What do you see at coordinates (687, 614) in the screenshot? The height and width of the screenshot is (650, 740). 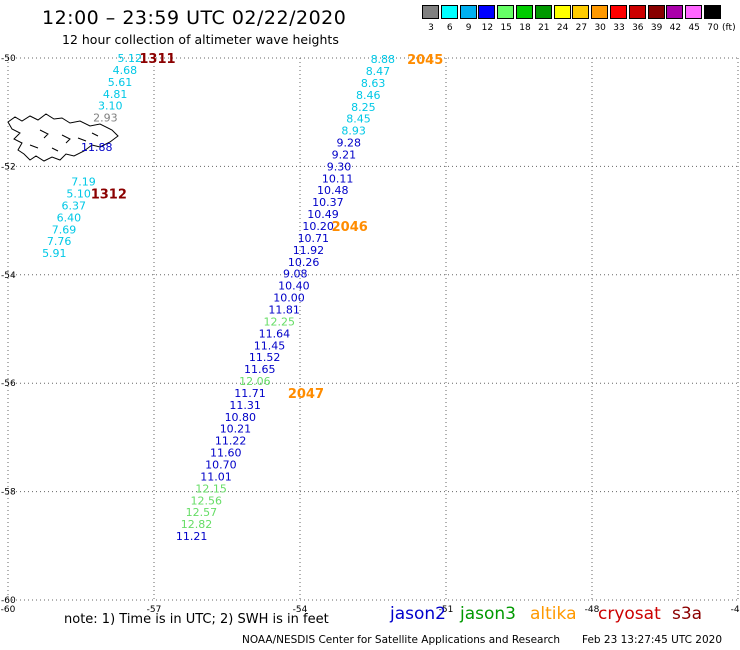 I see `satellite-name: s3a` at bounding box center [687, 614].